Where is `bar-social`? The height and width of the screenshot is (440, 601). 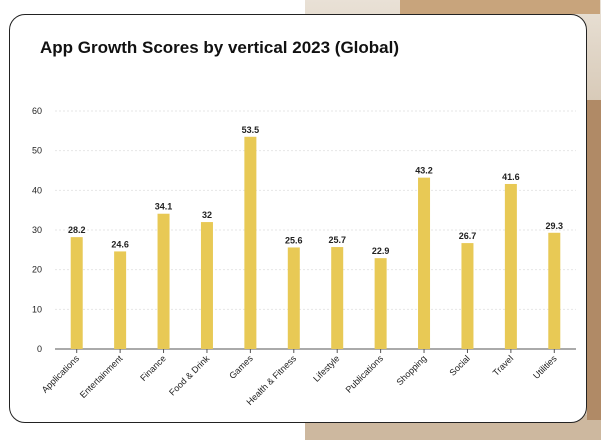 bar-social is located at coordinates (467, 296).